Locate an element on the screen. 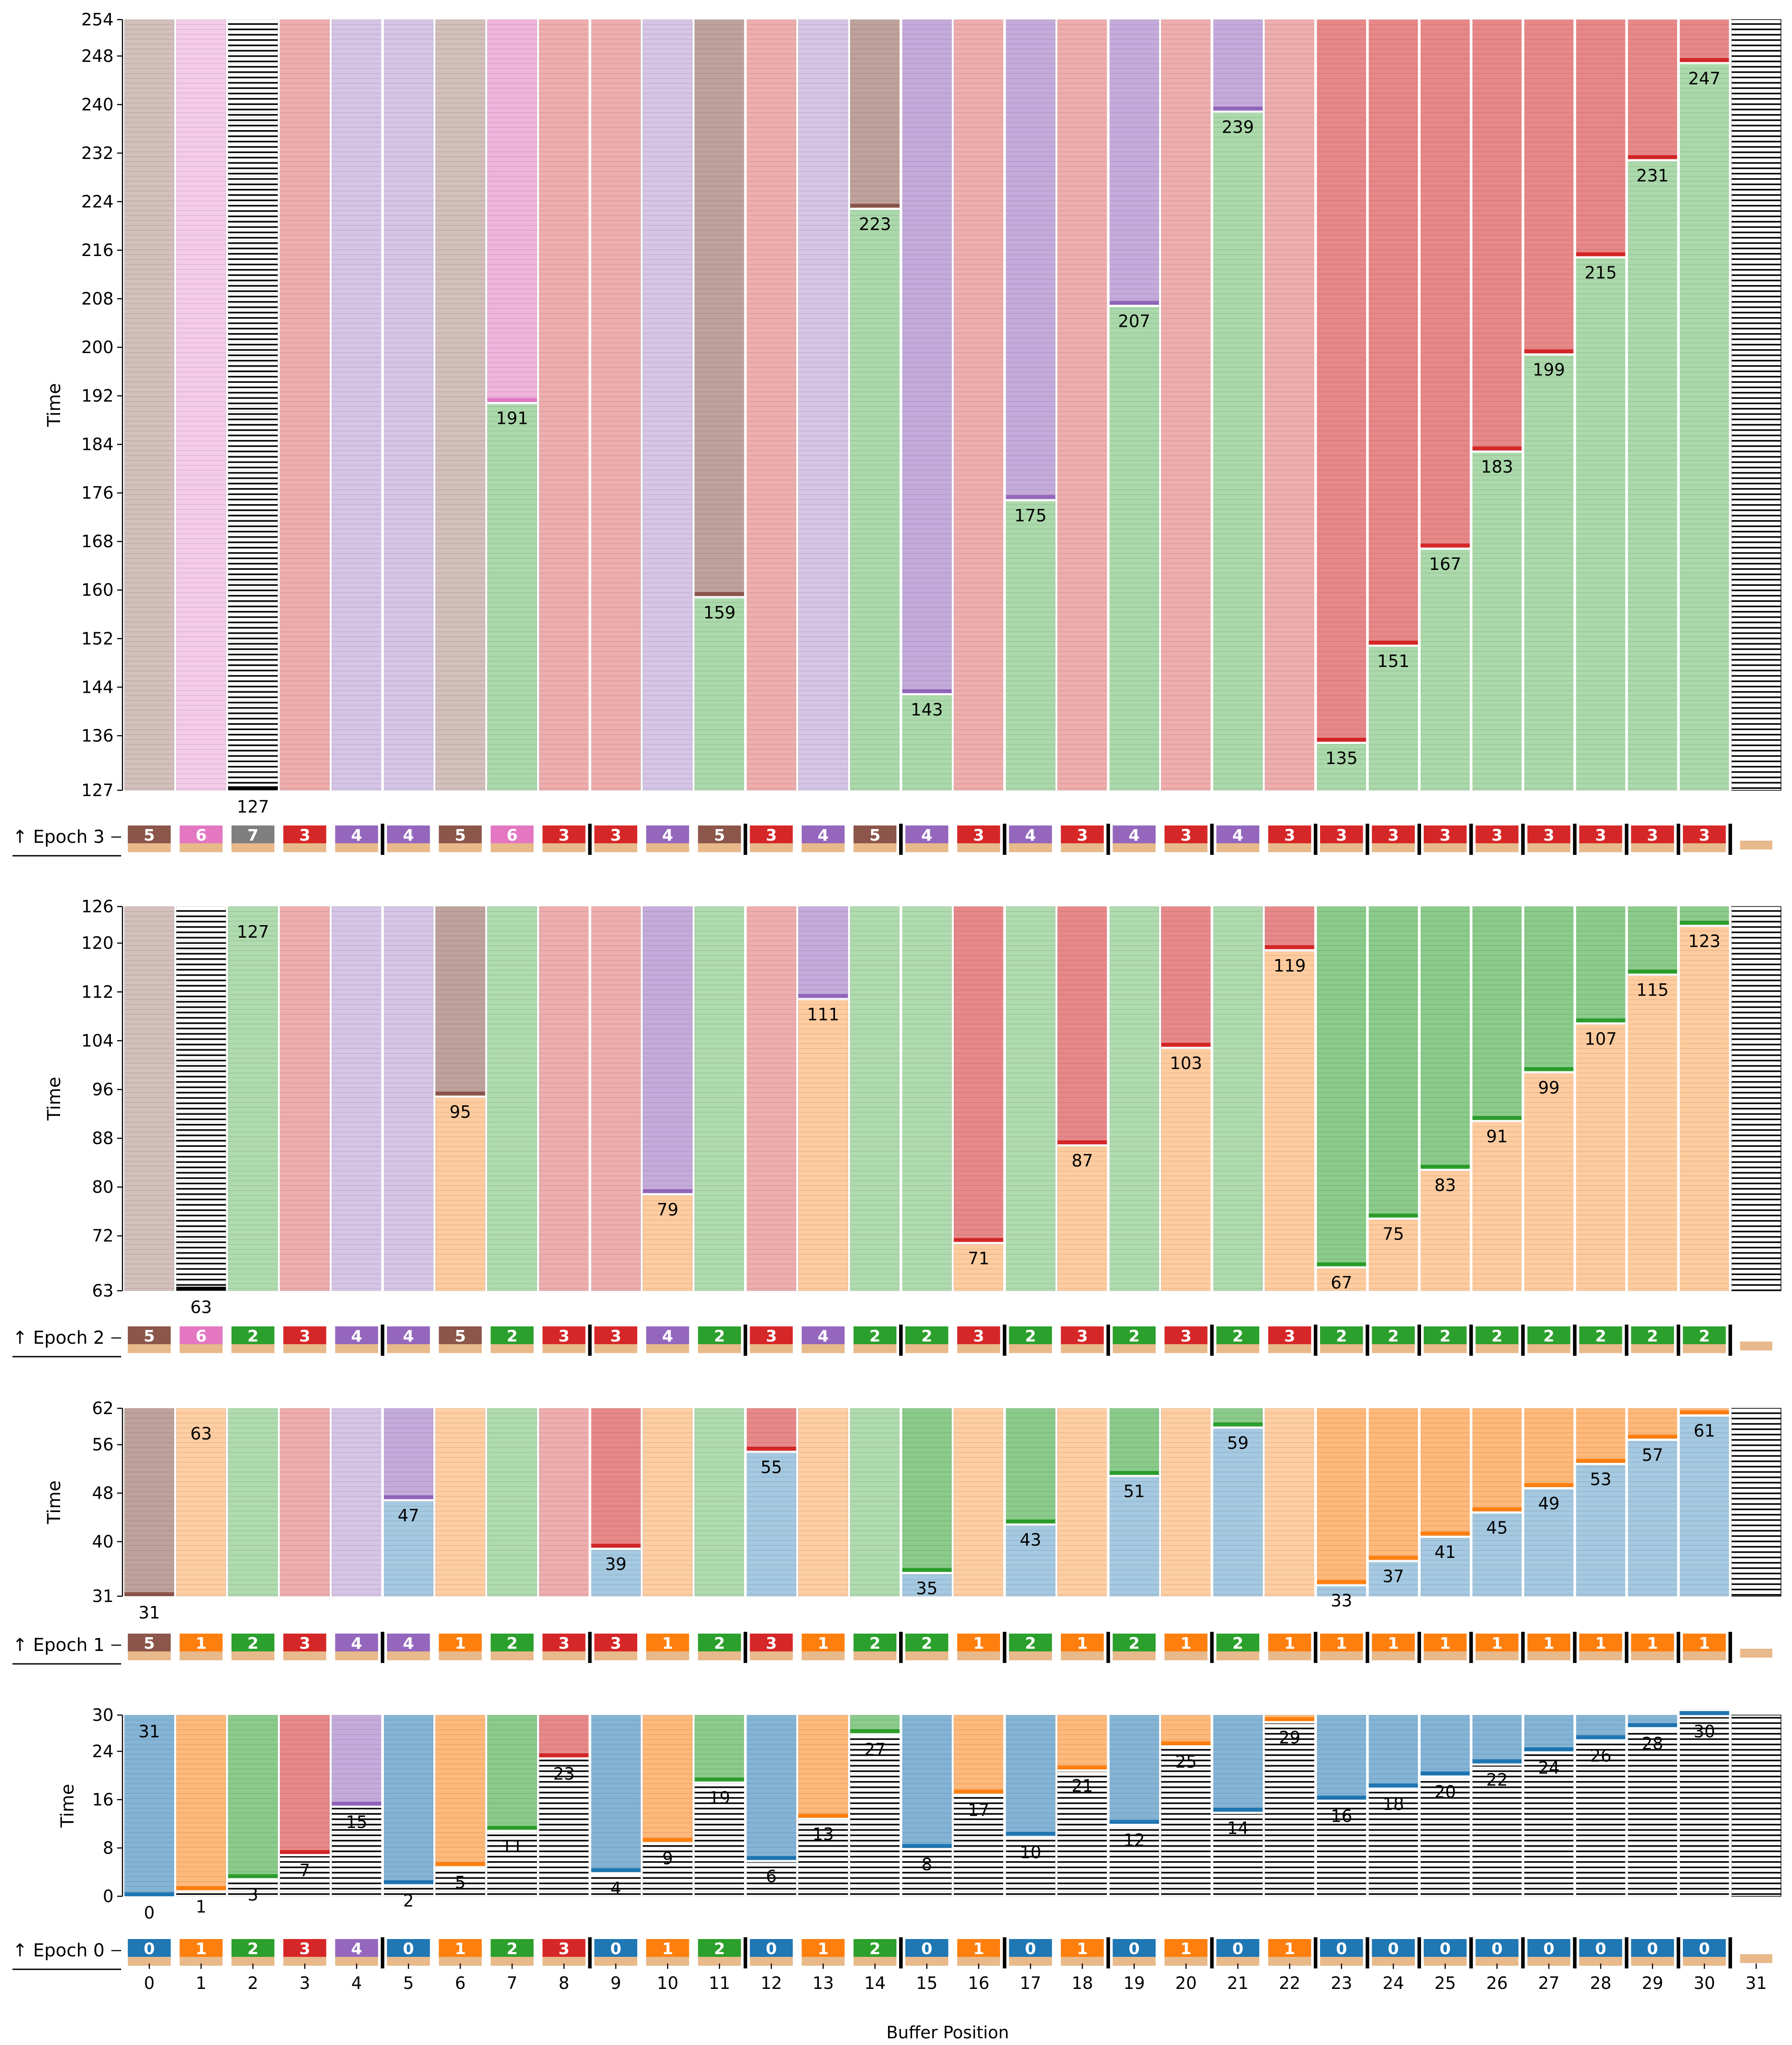 This screenshot has height=2045, width=1792. x-tick-label: 19 is located at coordinates (1135, 1983).